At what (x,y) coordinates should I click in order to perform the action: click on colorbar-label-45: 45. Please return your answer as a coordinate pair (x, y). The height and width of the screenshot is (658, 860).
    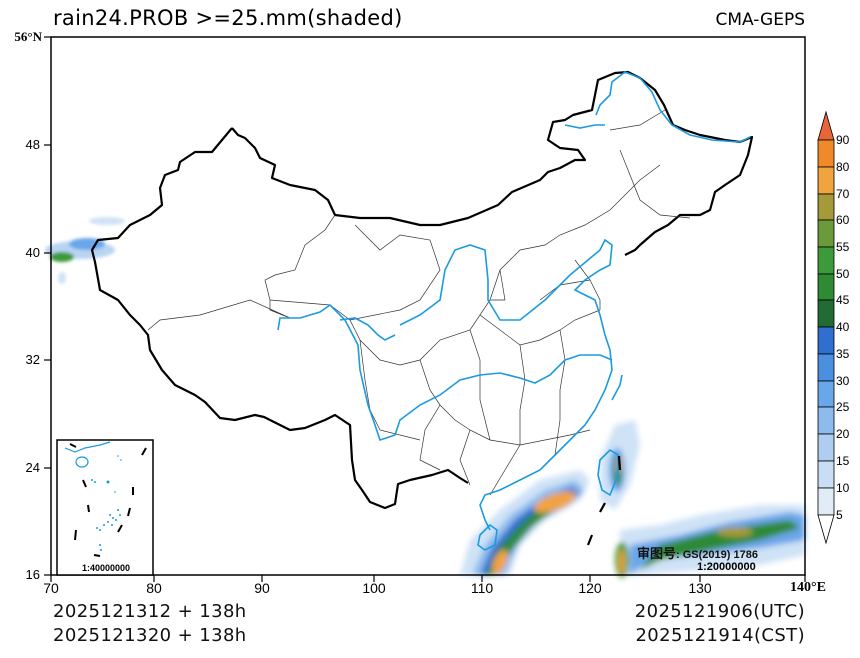
    Looking at the image, I should click on (843, 300).